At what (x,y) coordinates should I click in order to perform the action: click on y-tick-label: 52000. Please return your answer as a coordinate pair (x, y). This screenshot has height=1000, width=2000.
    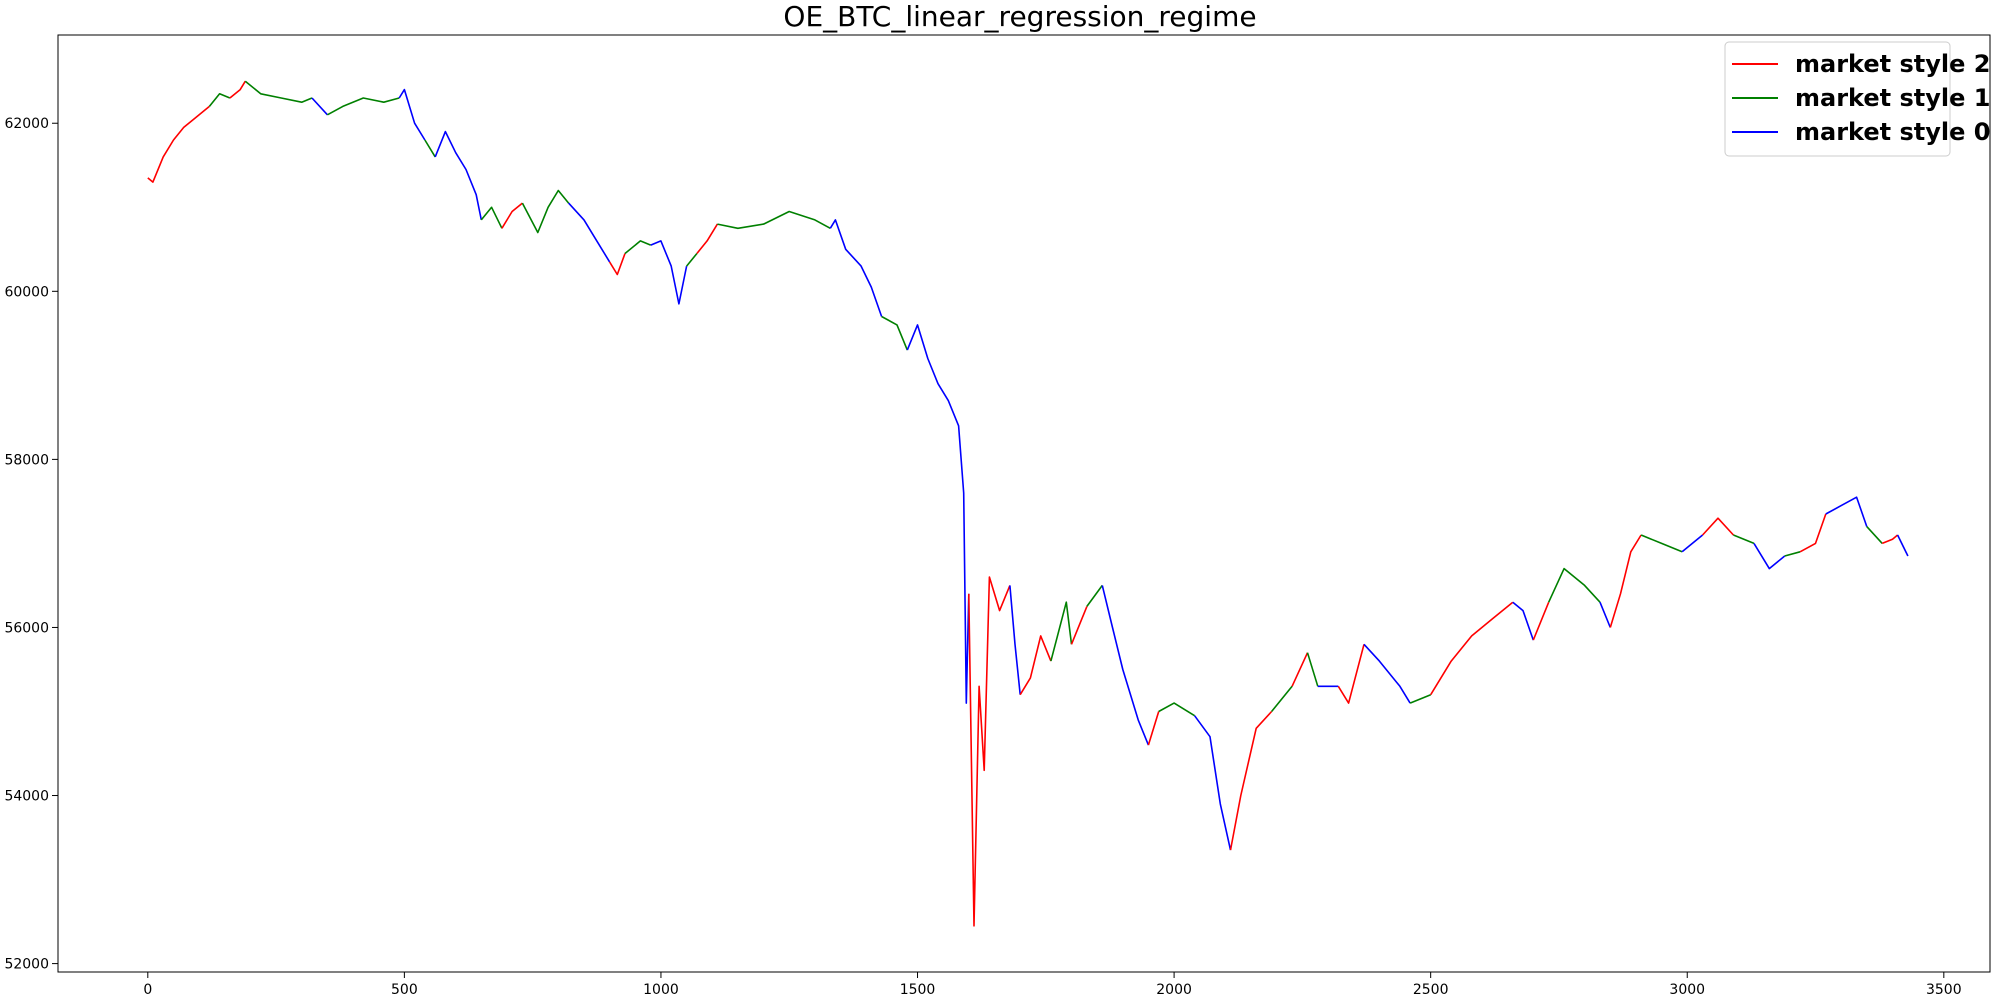
    Looking at the image, I should click on (26, 965).